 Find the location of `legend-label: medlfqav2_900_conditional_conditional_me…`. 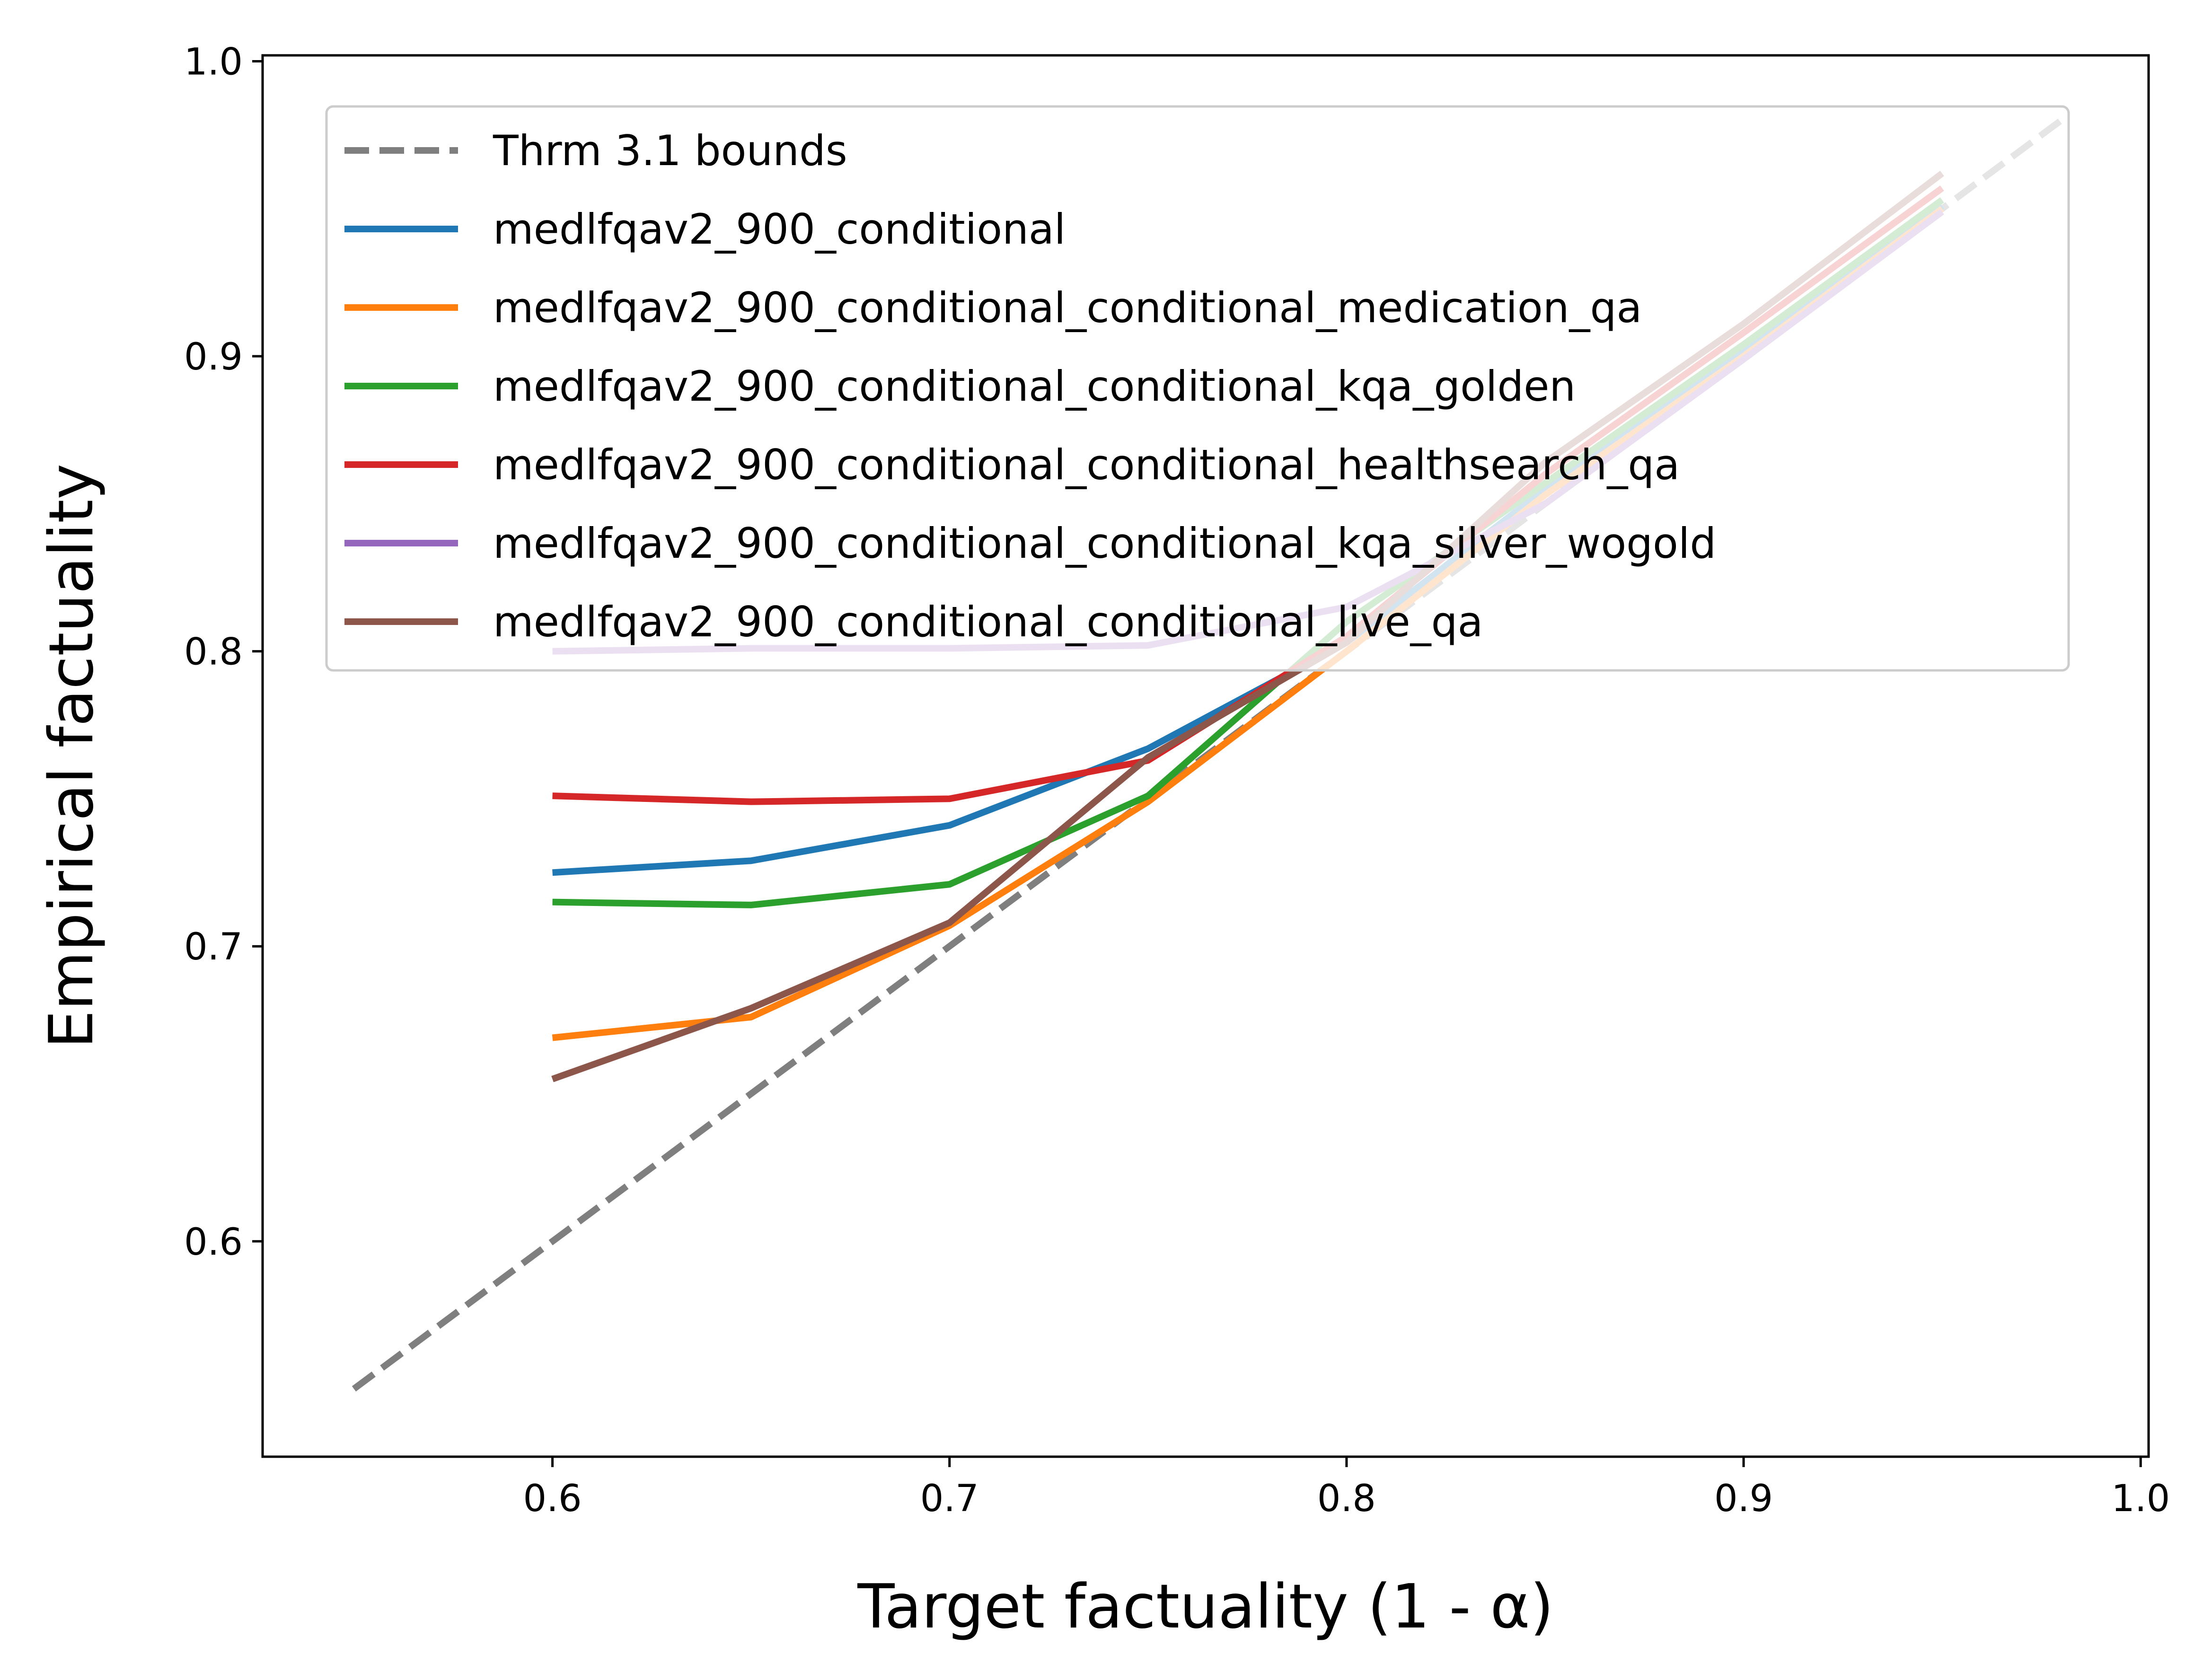

legend-label: medlfqav2_900_conditional_conditional_me… is located at coordinates (1067, 307).